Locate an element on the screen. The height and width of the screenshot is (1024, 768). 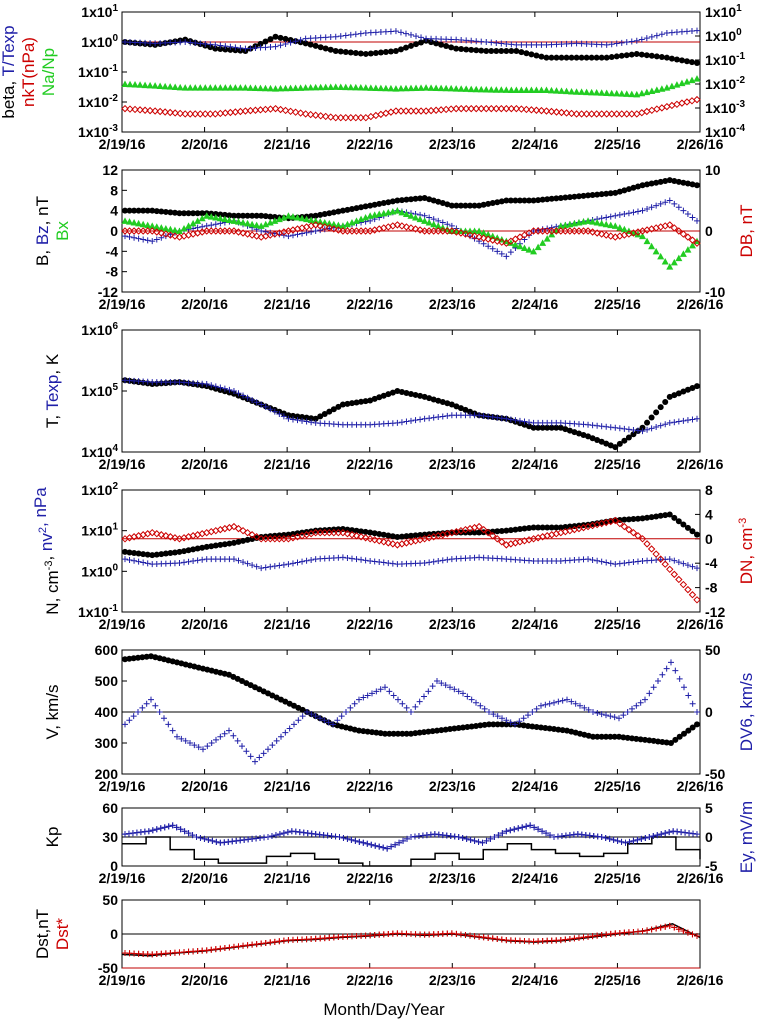
x-tick-label: 2/20/16 is located at coordinates (204, 786).